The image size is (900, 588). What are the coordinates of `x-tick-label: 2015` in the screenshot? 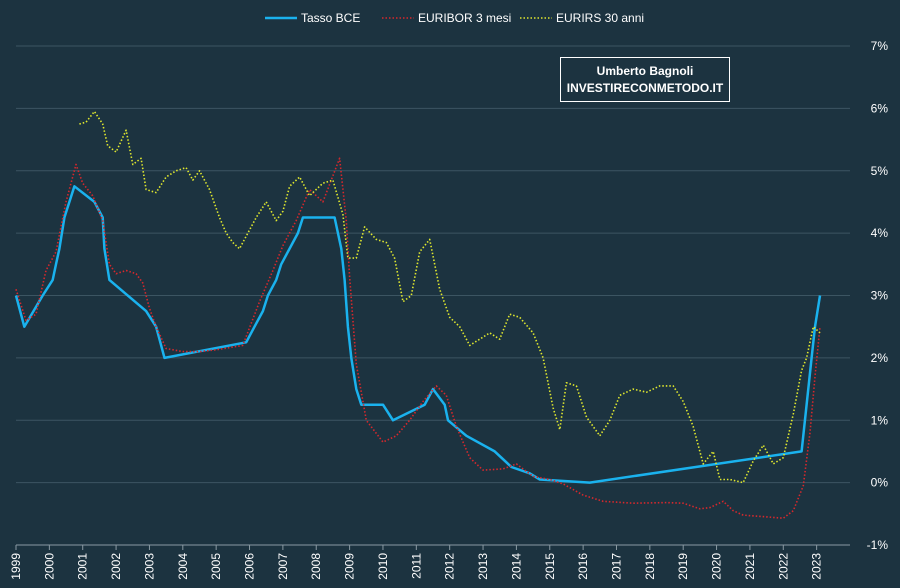 It's located at (550, 566).